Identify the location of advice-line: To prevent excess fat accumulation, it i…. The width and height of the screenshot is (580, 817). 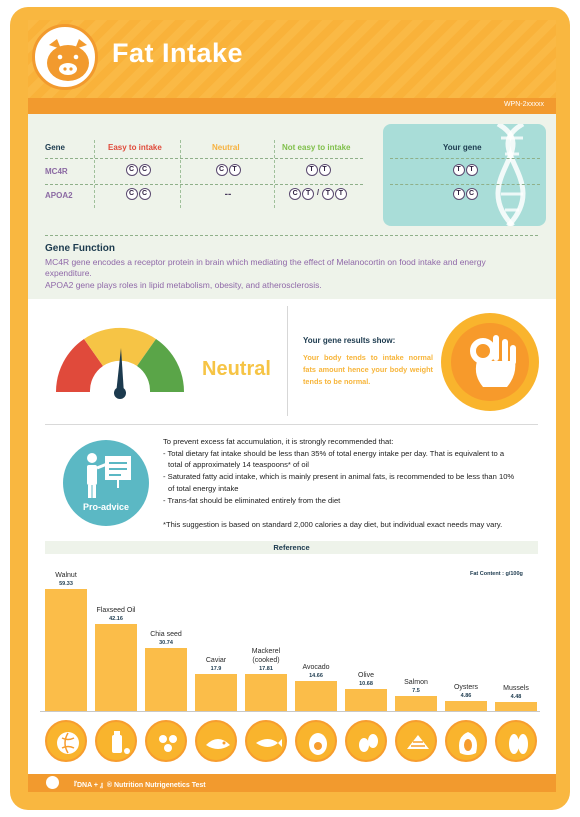
(278, 441).